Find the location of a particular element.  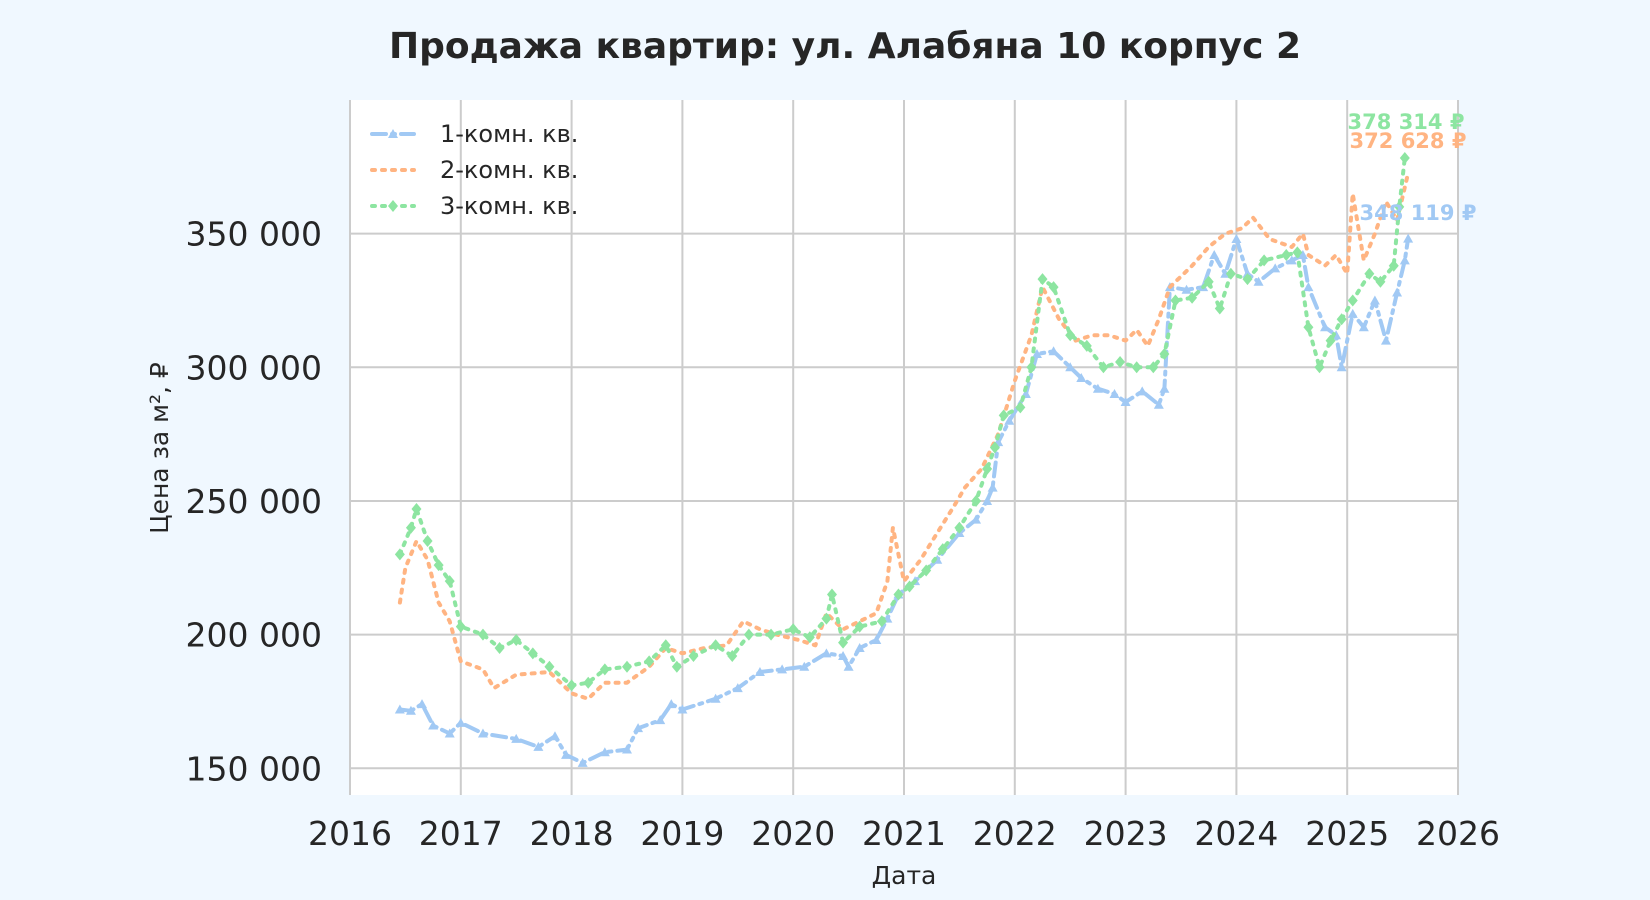

x-tick-label: 2019 is located at coordinates (682, 833).